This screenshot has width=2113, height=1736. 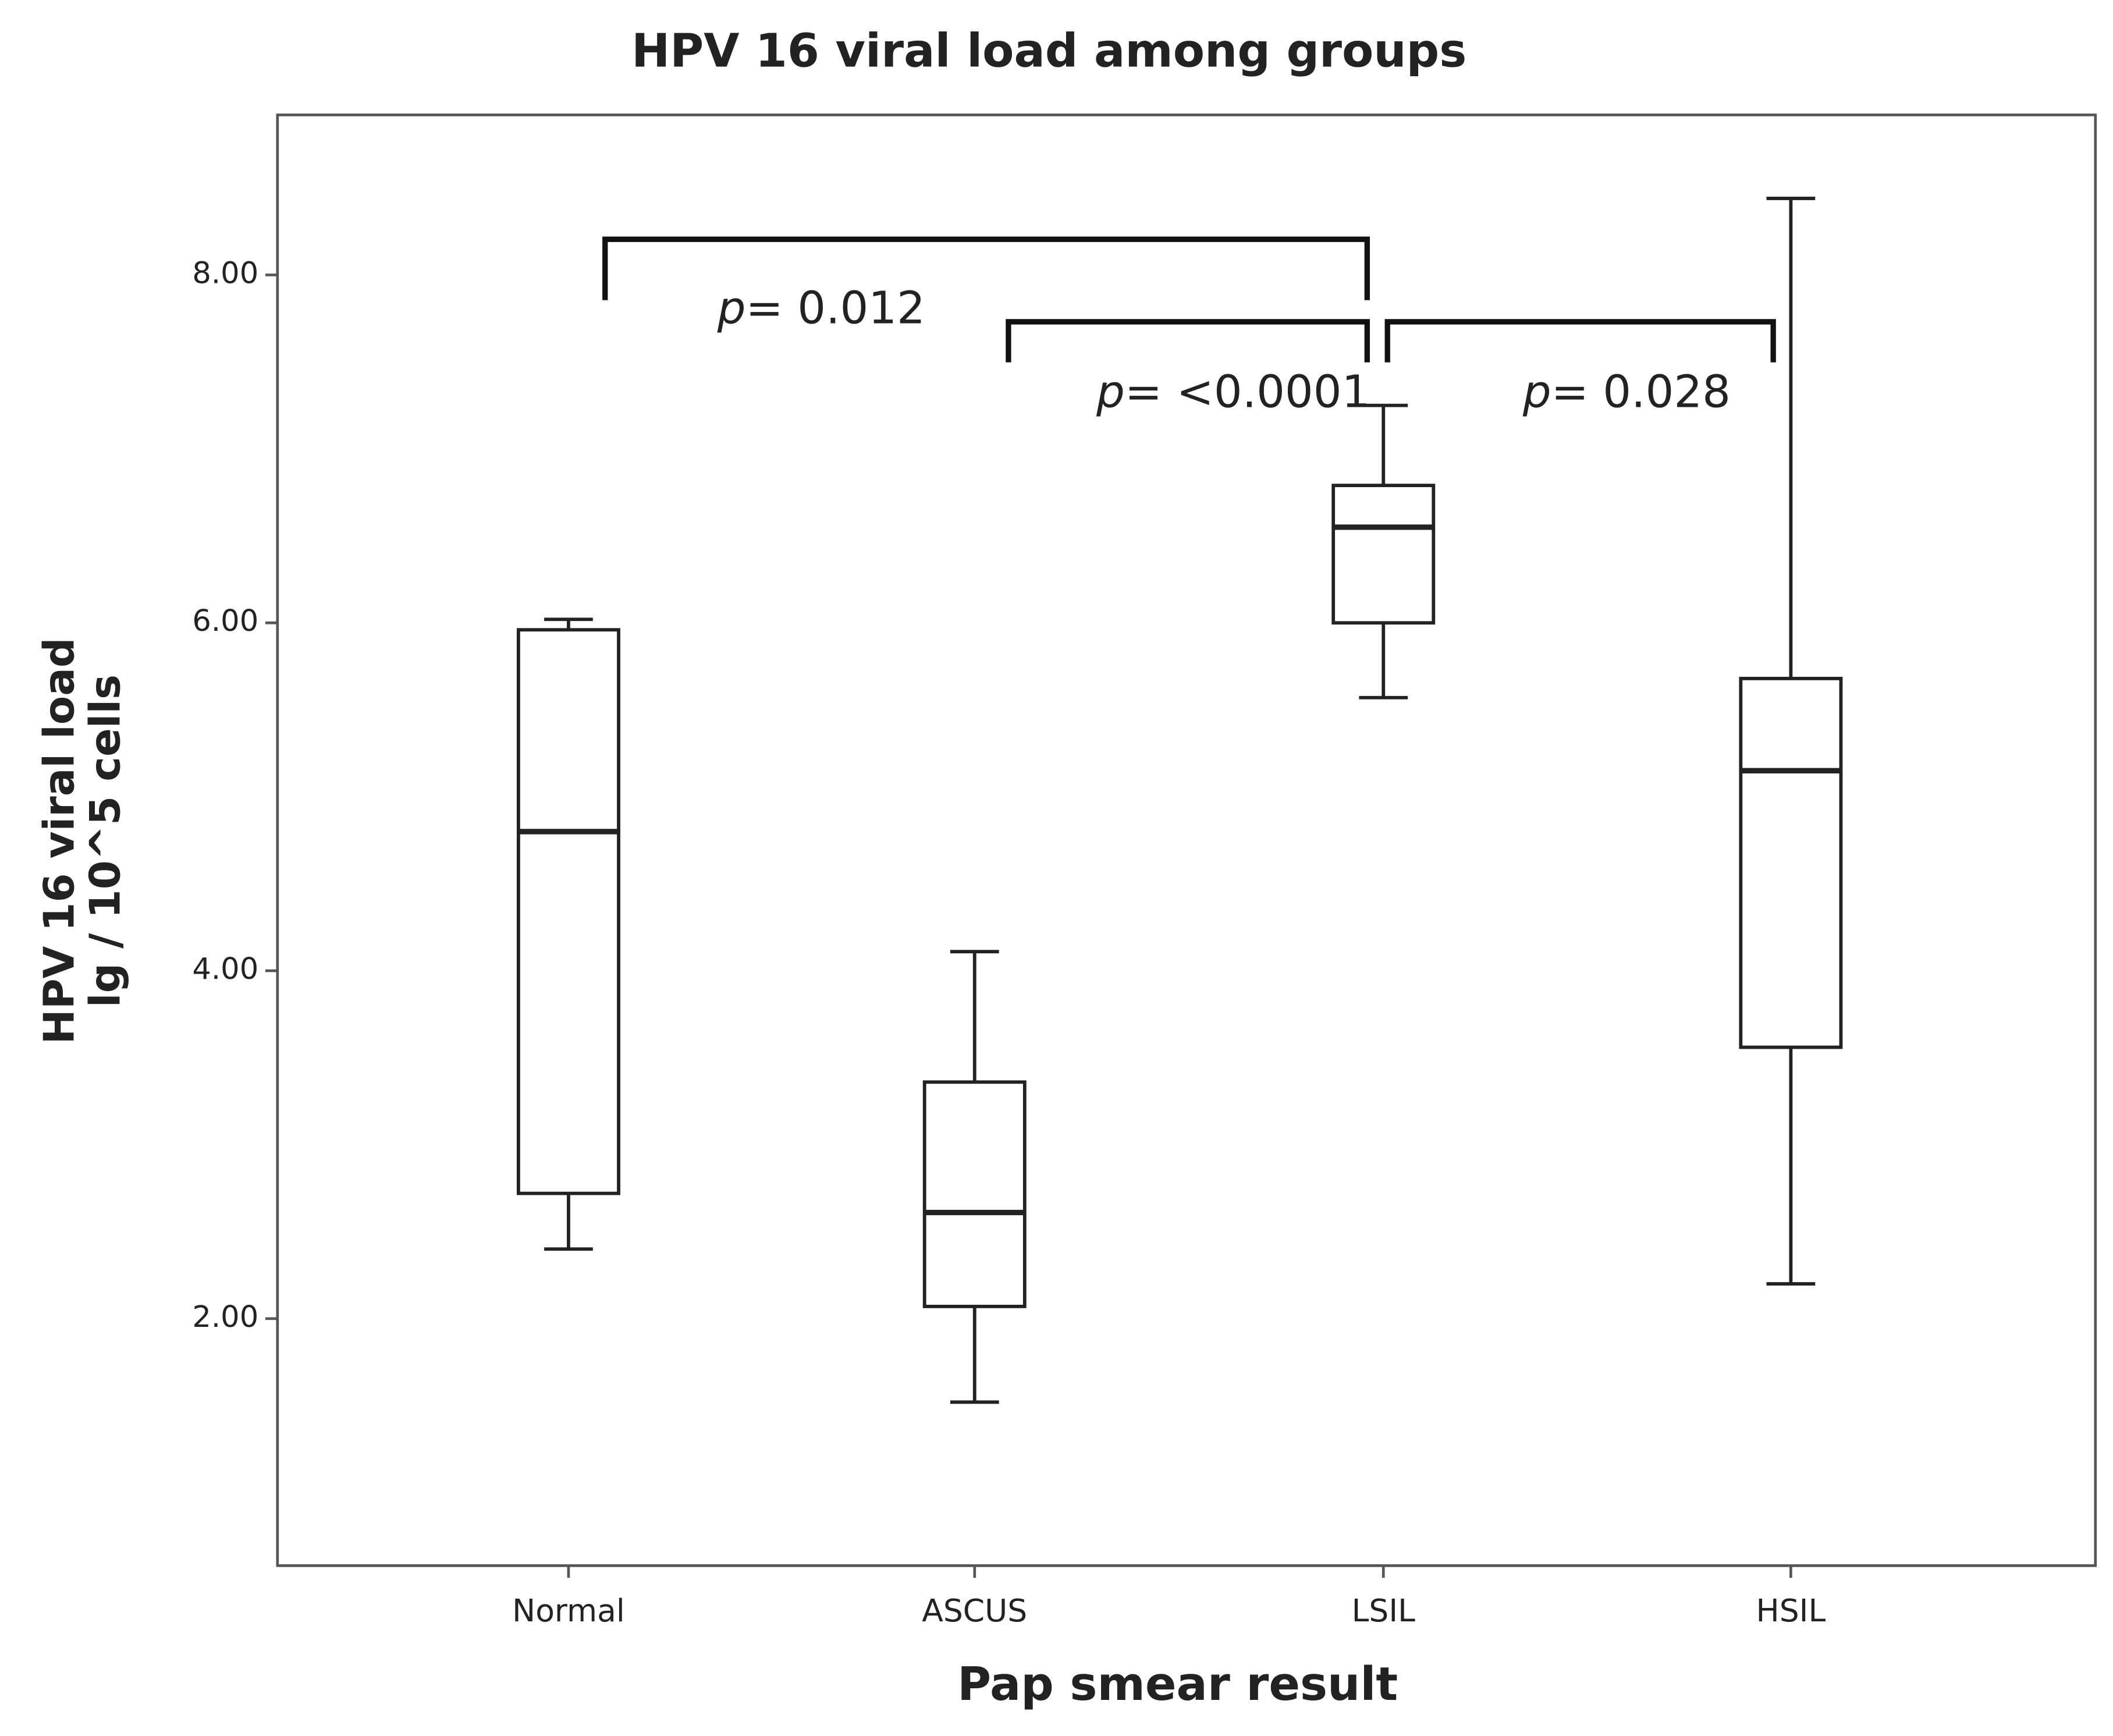 I want to click on y-tick-label: 4.00, so click(x=225, y=969).